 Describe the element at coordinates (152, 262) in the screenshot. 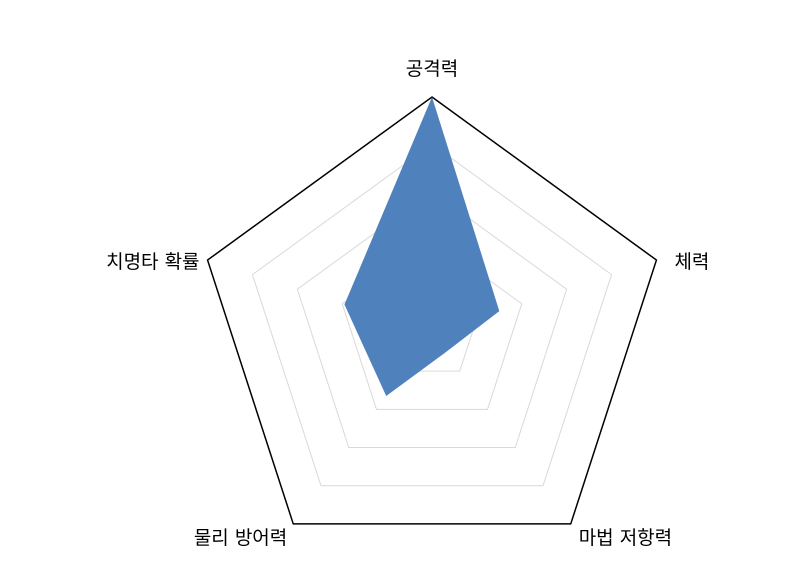

I see `axis-label: 치명타 확률` at that location.